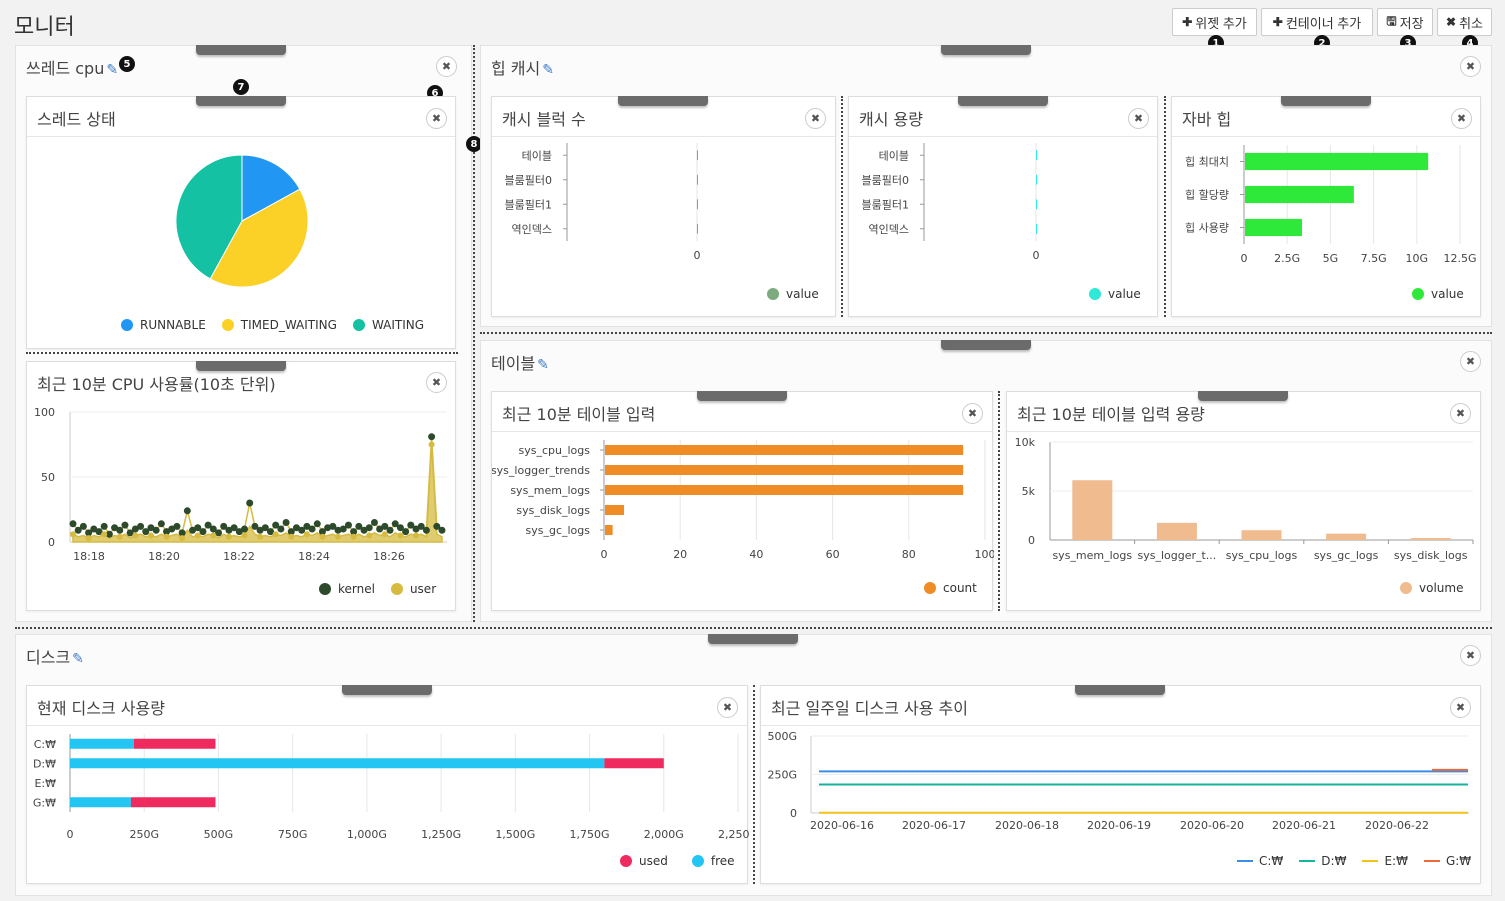 The height and width of the screenshot is (901, 1505). Describe the element at coordinates (1405, 22) in the screenshot. I see `save-button: 🖫 저장` at that location.